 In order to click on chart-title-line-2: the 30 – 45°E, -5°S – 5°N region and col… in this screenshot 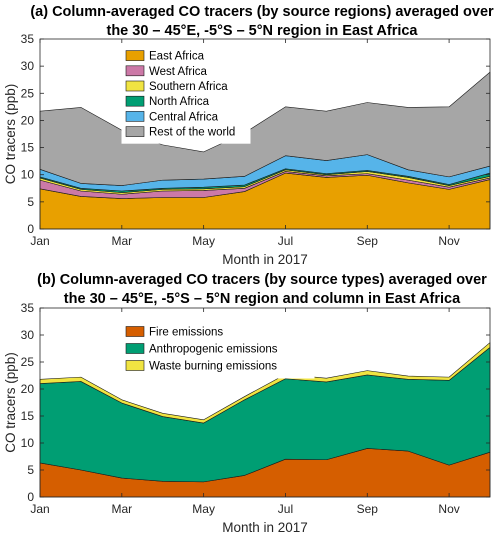, I will do `click(262, 299)`.